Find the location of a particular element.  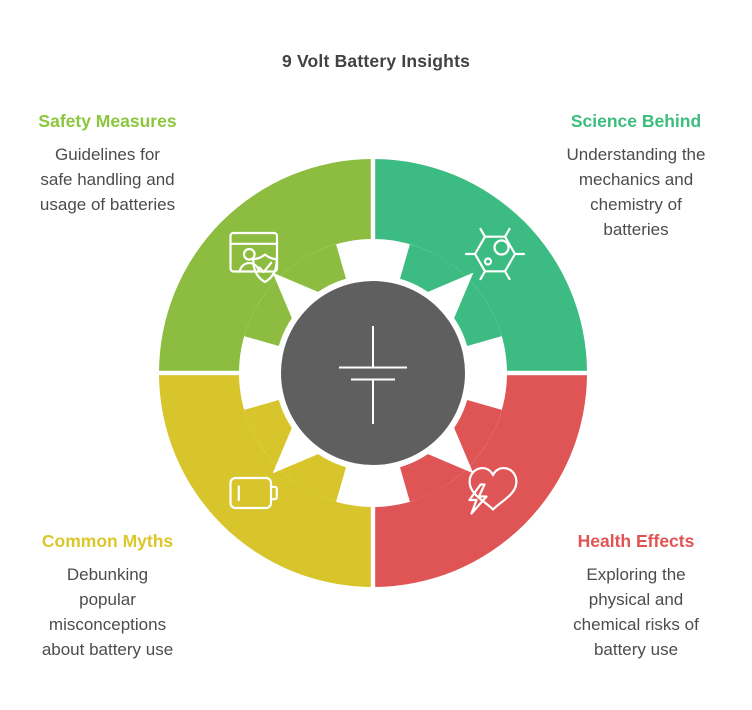

page-title: 9 Volt Battery Insights is located at coordinates (376, 61).